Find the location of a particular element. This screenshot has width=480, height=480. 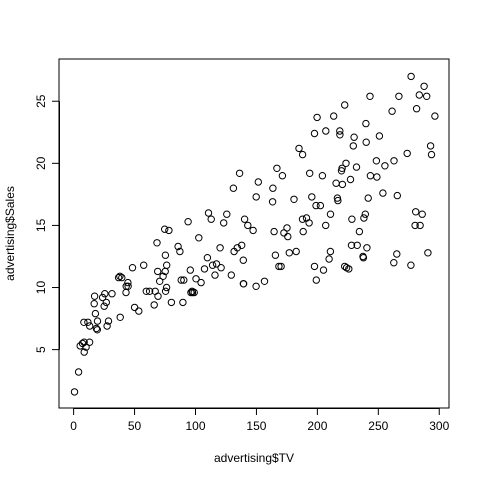

x-tick-label: 250 is located at coordinates (378, 426).